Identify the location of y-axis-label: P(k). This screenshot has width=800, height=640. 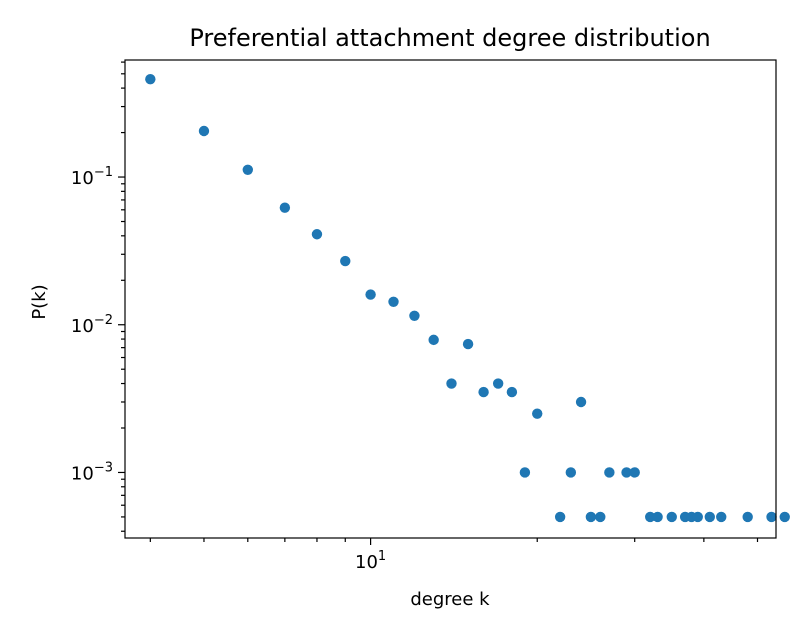
(39, 301).